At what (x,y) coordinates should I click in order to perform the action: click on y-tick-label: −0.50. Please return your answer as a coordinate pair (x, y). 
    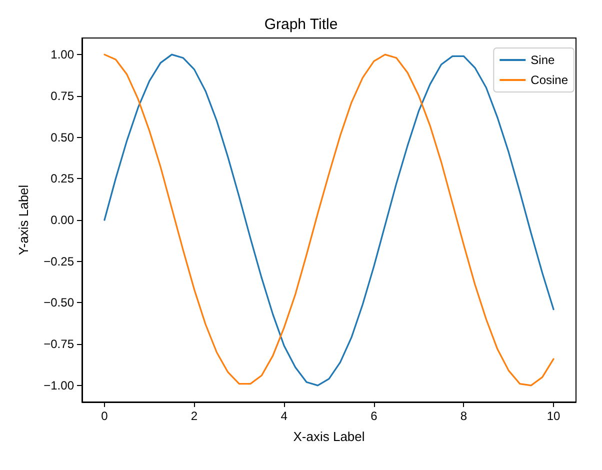
    Looking at the image, I should click on (59, 303).